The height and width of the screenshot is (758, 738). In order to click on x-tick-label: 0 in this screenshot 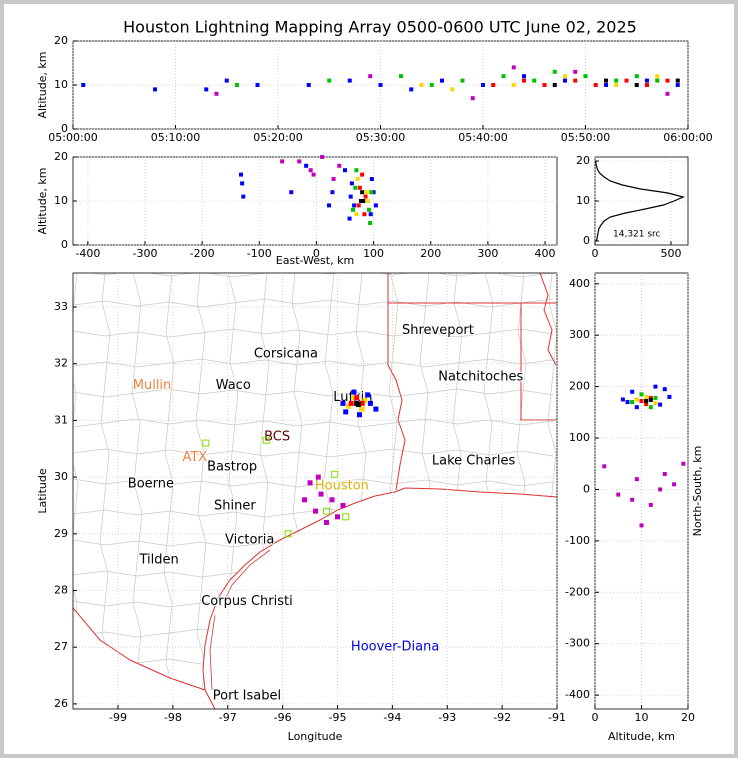, I will do `click(595, 253)`.